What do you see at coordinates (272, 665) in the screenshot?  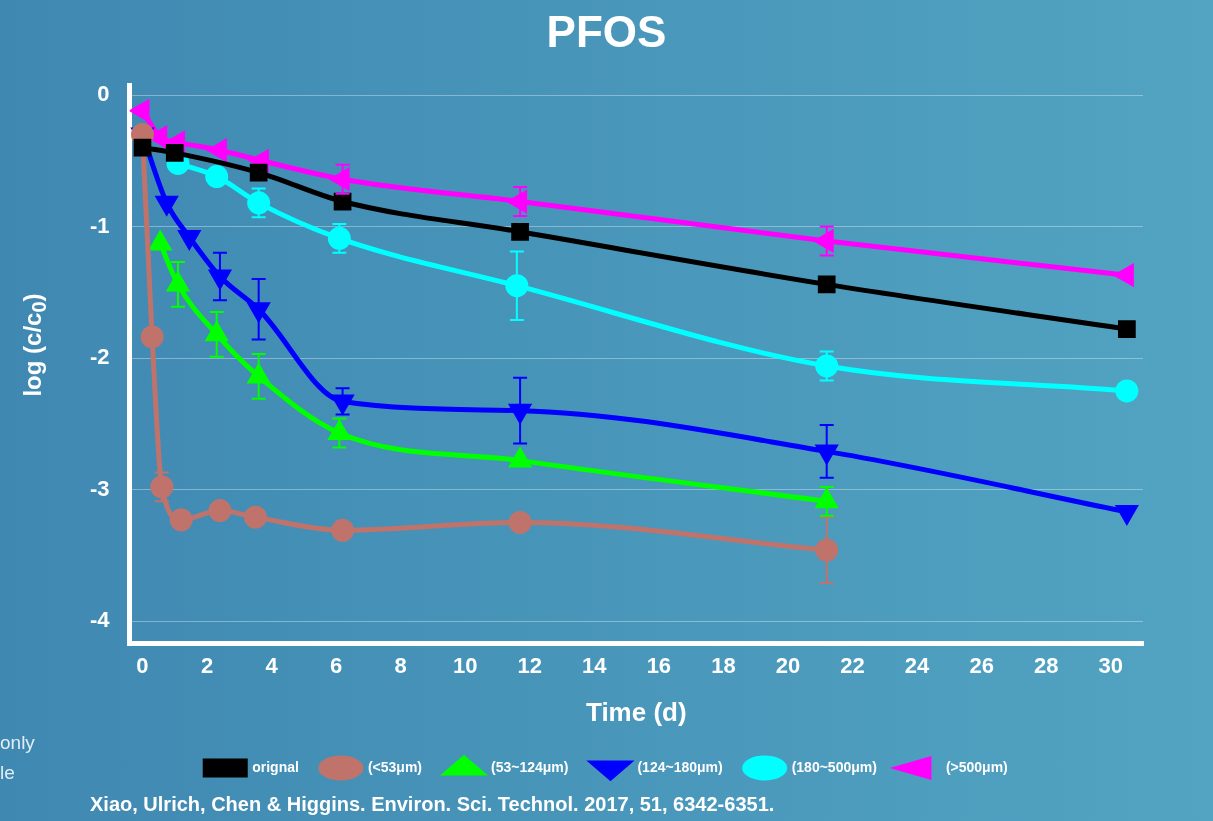 I see `x-tick-label: 4` at bounding box center [272, 665].